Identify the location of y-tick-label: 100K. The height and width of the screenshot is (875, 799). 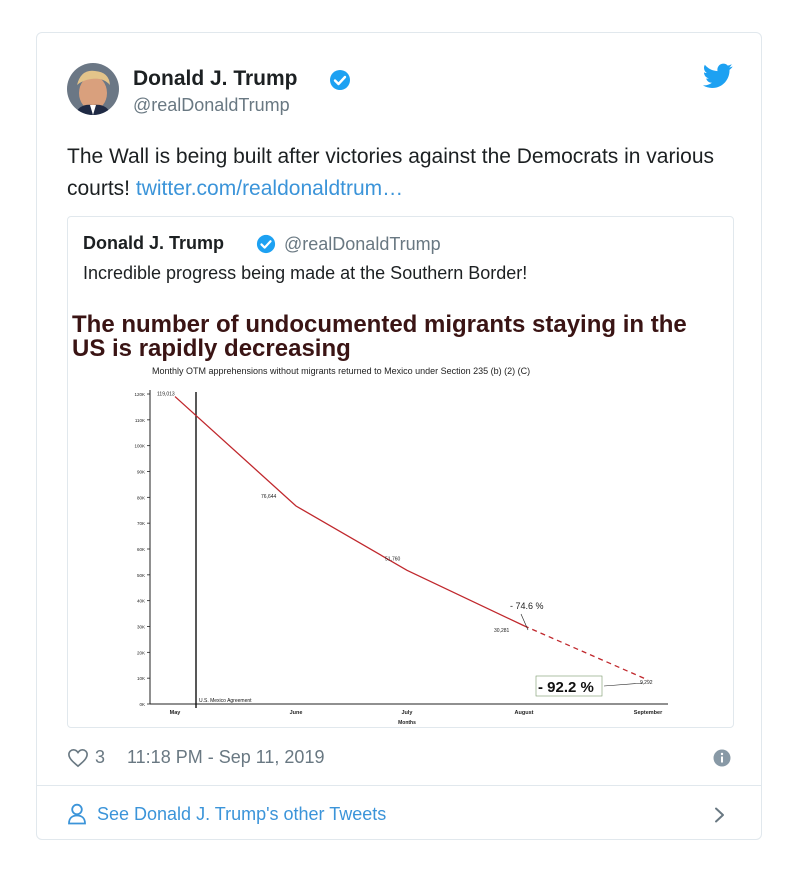
(139, 446).